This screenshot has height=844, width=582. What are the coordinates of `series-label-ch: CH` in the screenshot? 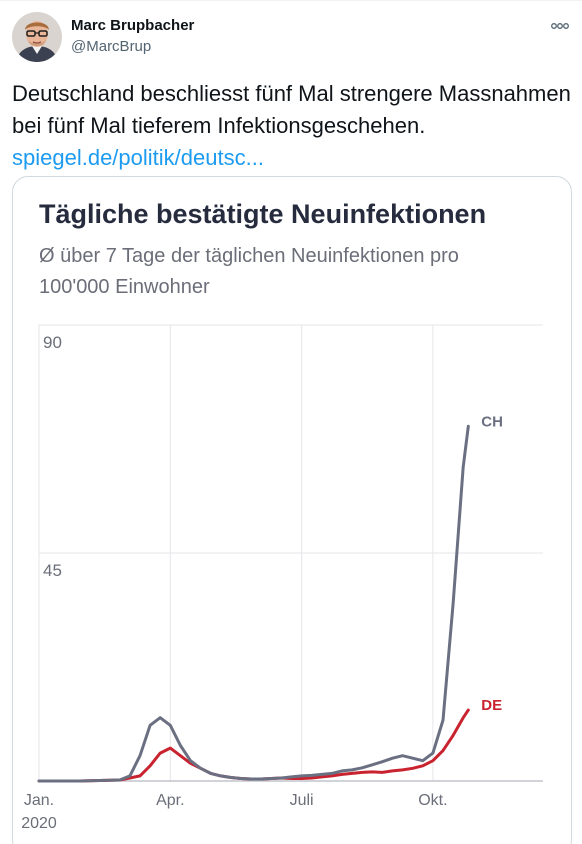 It's located at (492, 421).